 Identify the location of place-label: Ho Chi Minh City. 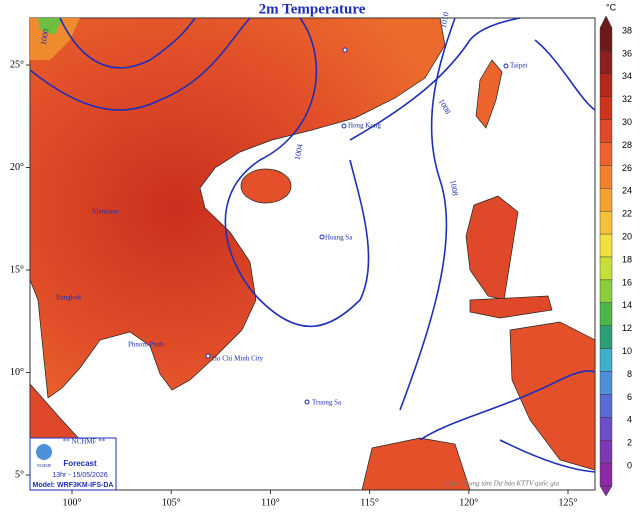
(238, 359).